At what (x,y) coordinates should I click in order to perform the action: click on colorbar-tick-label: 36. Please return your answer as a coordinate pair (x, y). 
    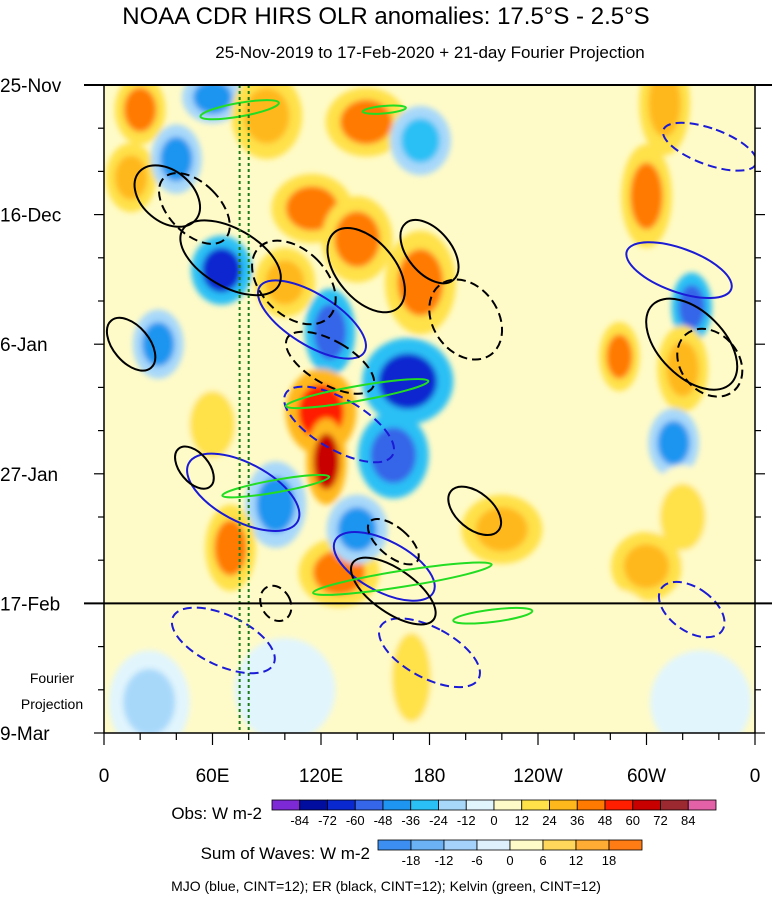
    Looking at the image, I should click on (577, 820).